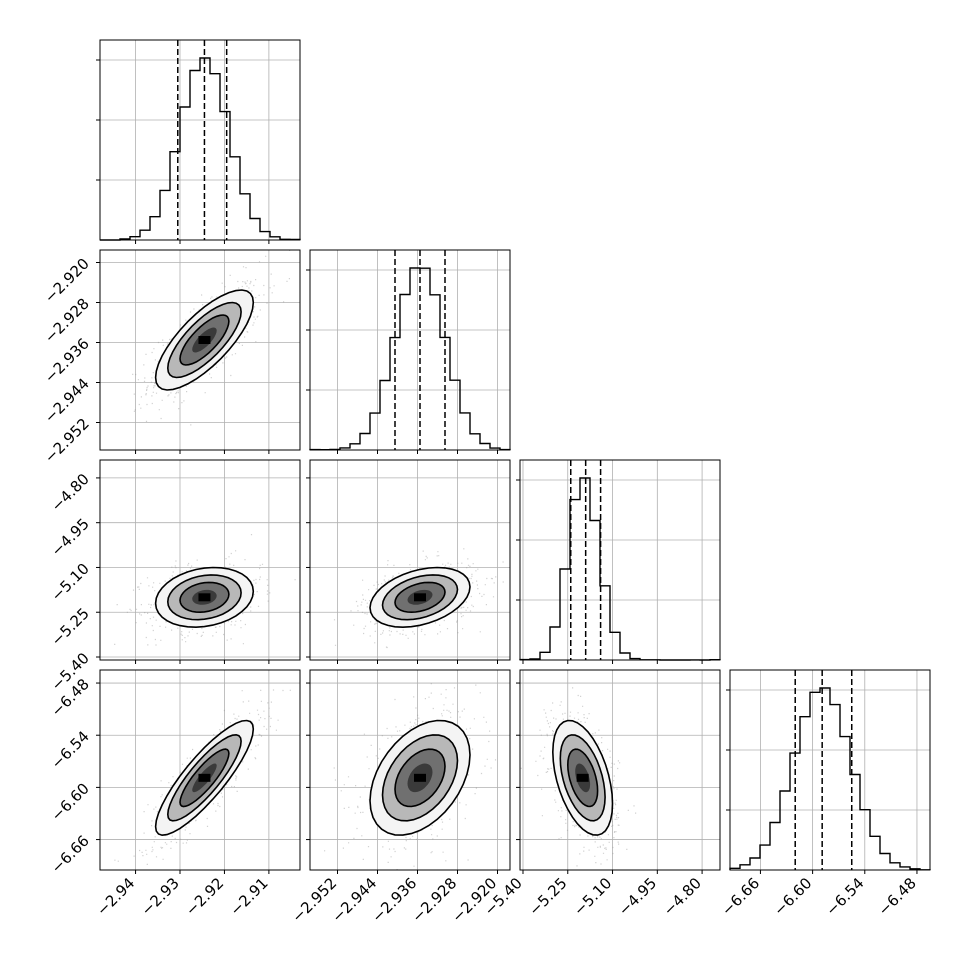 The width and height of the screenshot is (970, 970). Describe the element at coordinates (70, 626) in the screenshot. I see `y-tick-label: −5.25` at that location.